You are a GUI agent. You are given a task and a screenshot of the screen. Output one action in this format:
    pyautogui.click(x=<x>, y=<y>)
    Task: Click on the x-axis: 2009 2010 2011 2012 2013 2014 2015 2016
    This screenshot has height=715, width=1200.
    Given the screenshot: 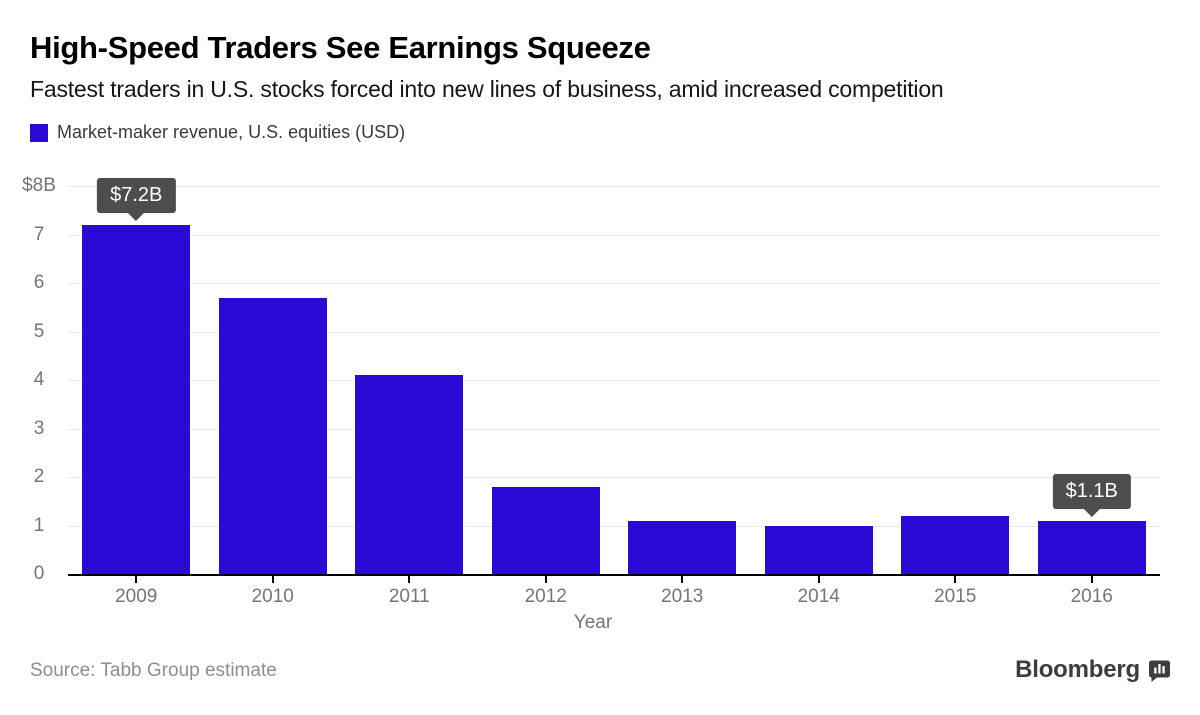 What is the action you would take?
    pyautogui.click(x=614, y=592)
    